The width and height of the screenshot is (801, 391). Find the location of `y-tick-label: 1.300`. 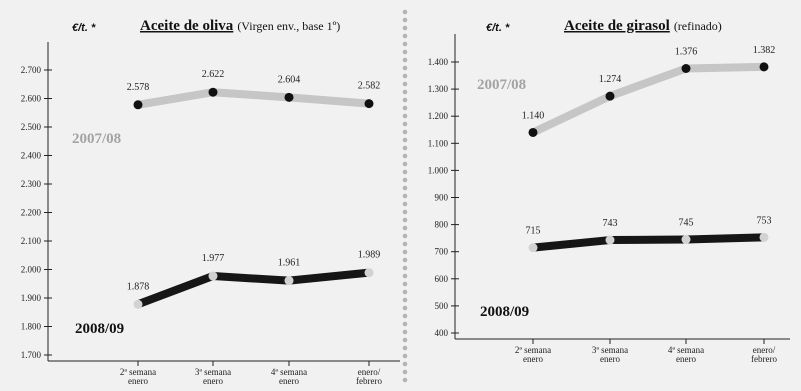

y-tick-label: 1.300 is located at coordinates (438, 89).